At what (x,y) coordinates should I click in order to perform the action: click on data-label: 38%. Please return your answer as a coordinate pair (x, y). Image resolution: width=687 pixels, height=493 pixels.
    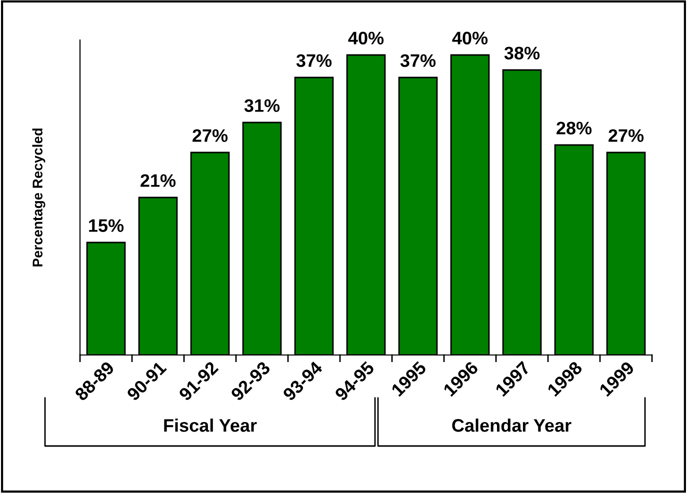
    Looking at the image, I should click on (522, 53).